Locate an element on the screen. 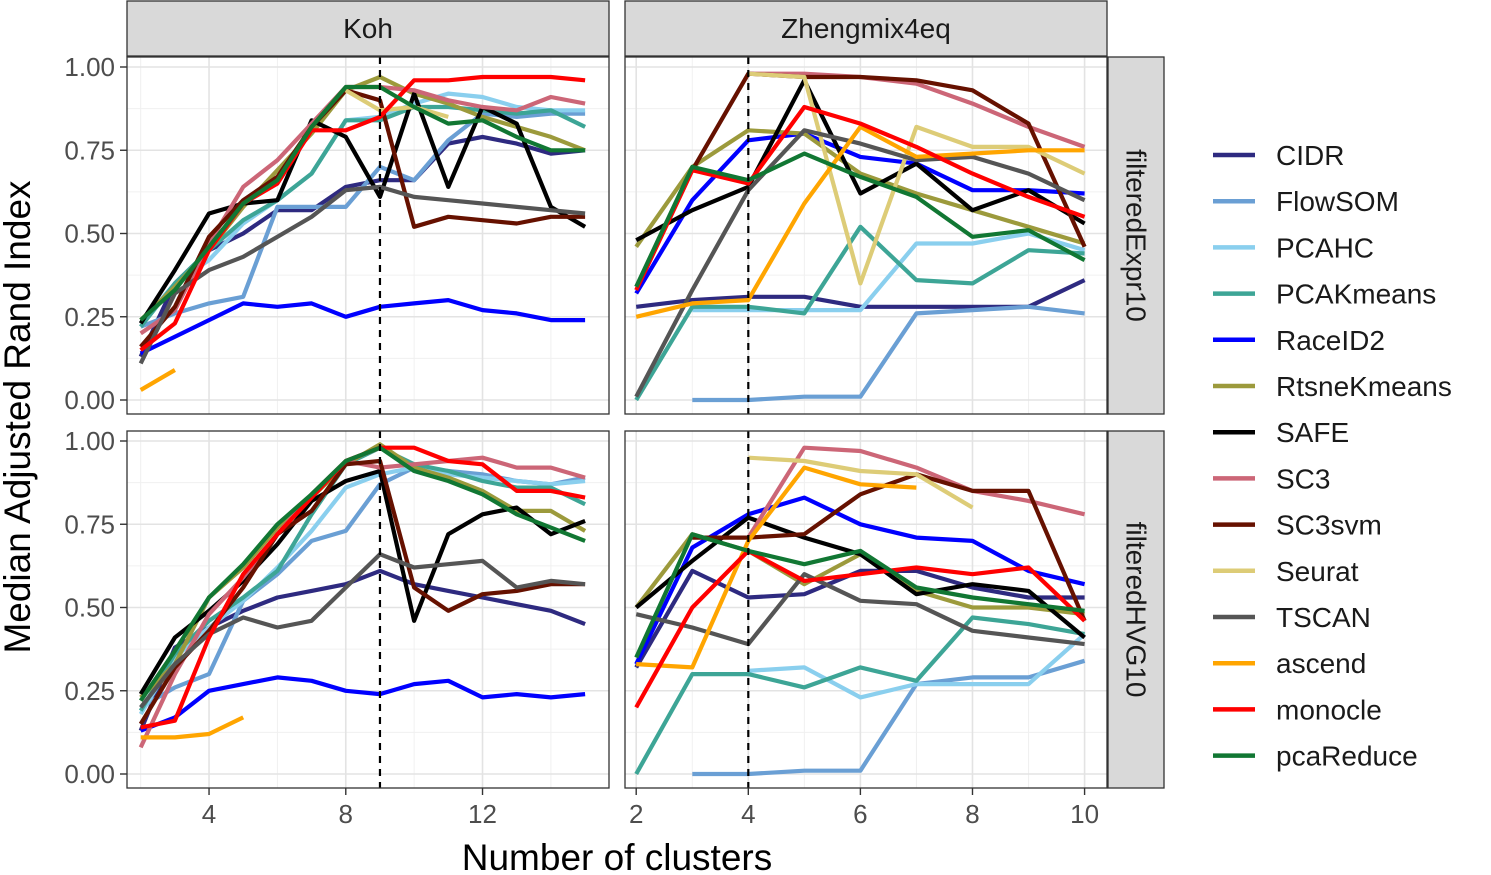  panel-zhengmix4eq-filteredexpr10 is located at coordinates (866, 235).